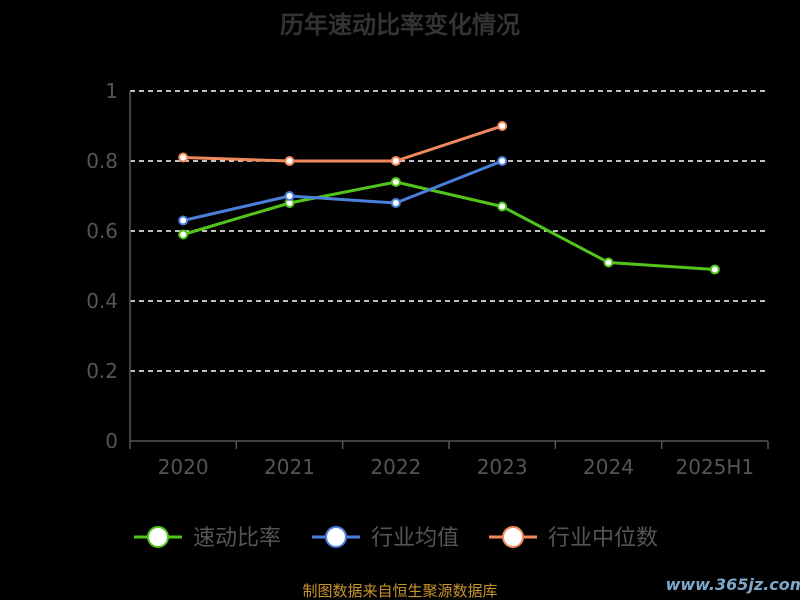 The height and width of the screenshot is (600, 800). I want to click on x-tick-label: 2023, so click(502, 467).